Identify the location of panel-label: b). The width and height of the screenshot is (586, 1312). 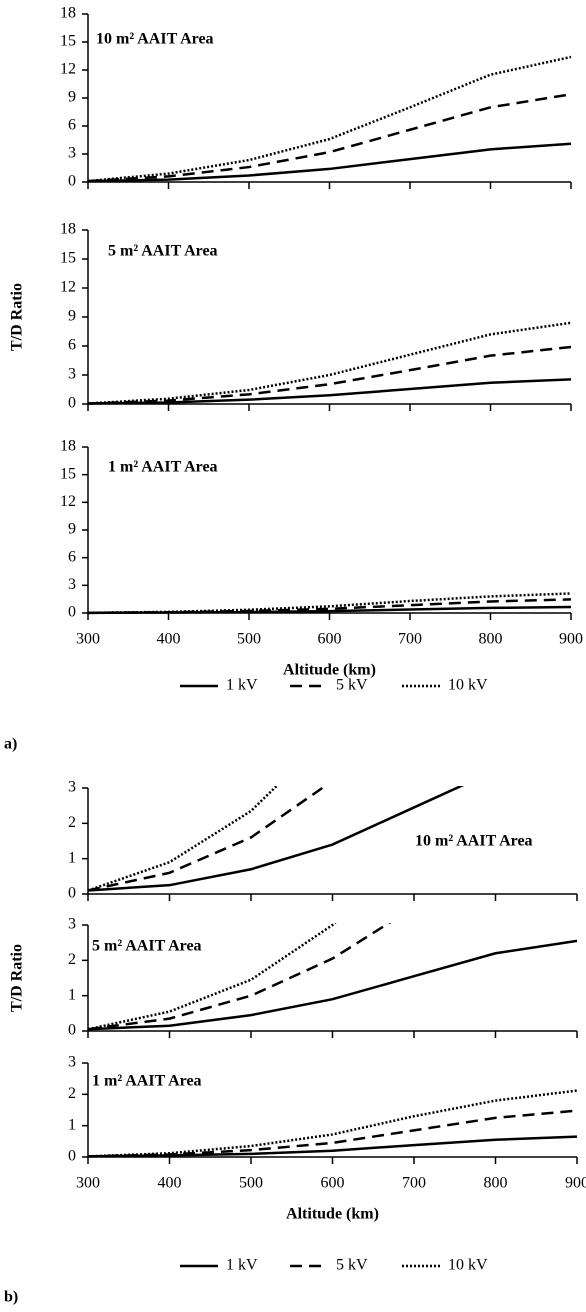
(11, 1297).